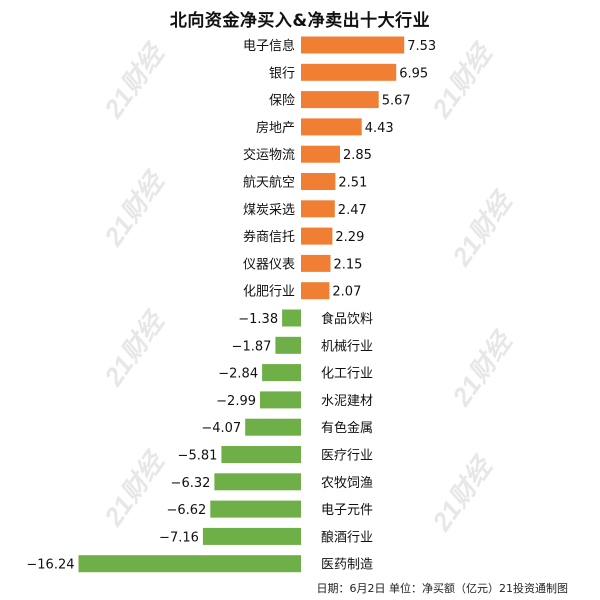 Image resolution: width=600 pixels, height=600 pixels. What do you see at coordinates (273, 427) in the screenshot?
I see `bar-有色金属` at bounding box center [273, 427].